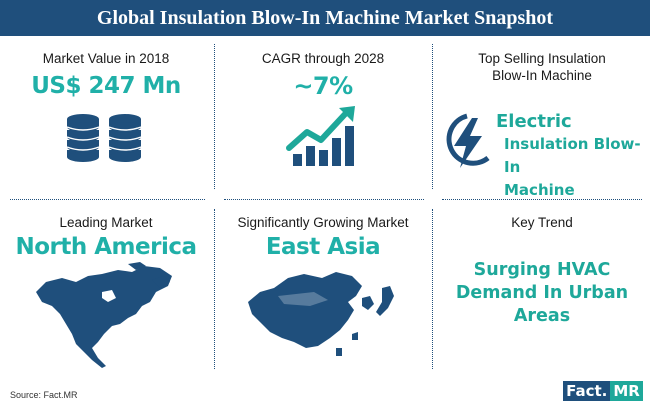 The width and height of the screenshot is (650, 409). What do you see at coordinates (542, 293) in the screenshot?
I see `key-trend-value-line2: Demand In Urban` at bounding box center [542, 293].